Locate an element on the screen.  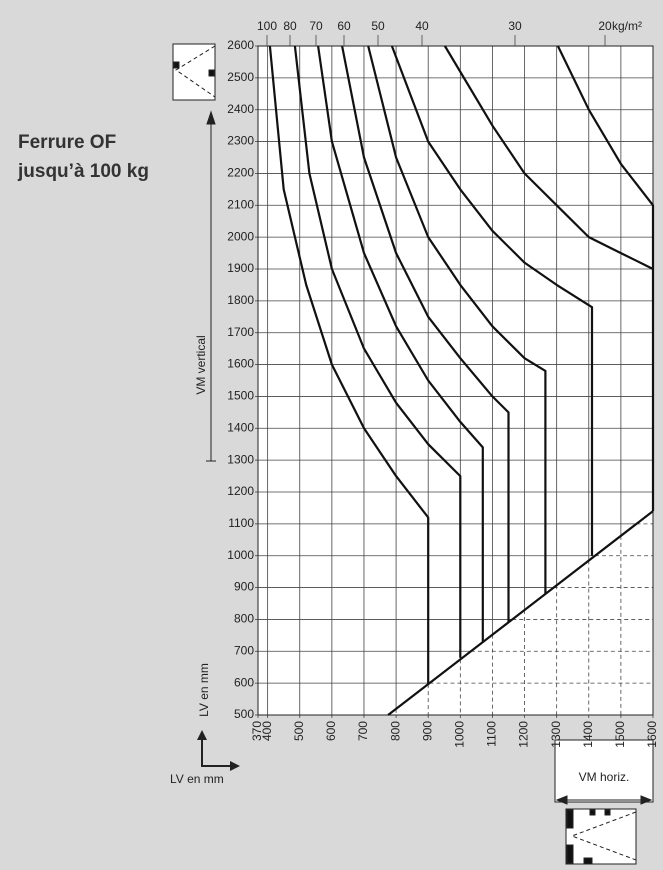
corner-arrows is located at coordinates (218, 750).